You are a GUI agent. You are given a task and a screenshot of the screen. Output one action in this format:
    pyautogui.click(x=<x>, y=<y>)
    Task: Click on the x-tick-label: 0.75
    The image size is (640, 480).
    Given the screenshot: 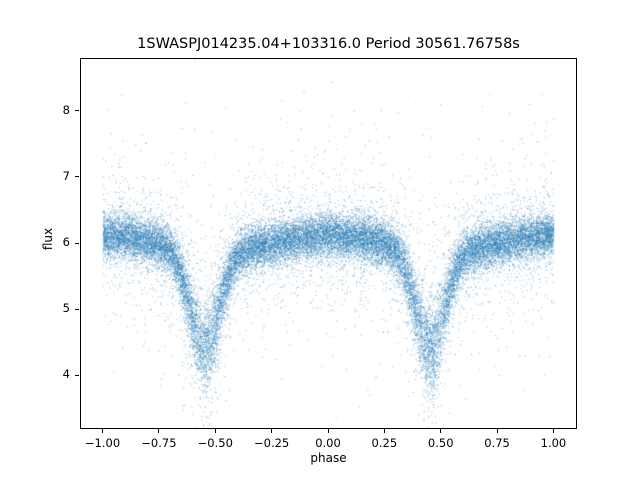 What is the action you would take?
    pyautogui.click(x=497, y=443)
    